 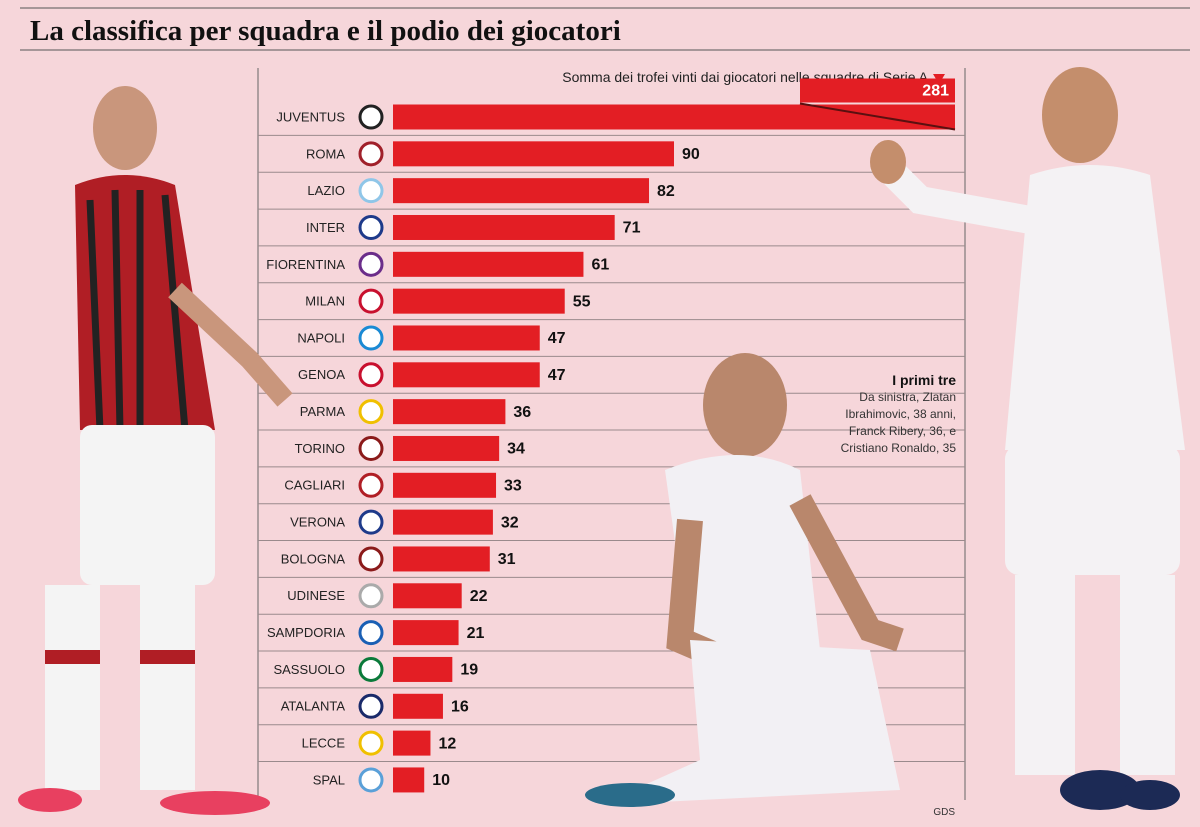 I want to click on value-label: 33, so click(x=513, y=486).